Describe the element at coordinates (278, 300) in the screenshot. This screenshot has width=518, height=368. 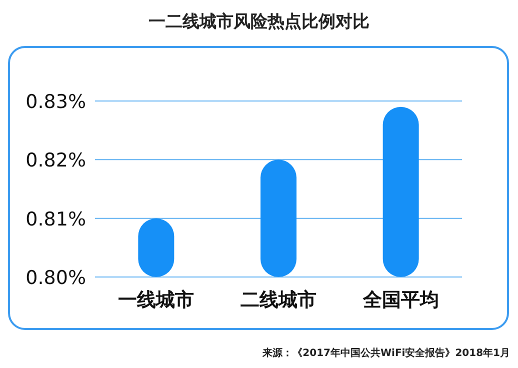
I see `x-tick-label: 二线城市` at that location.